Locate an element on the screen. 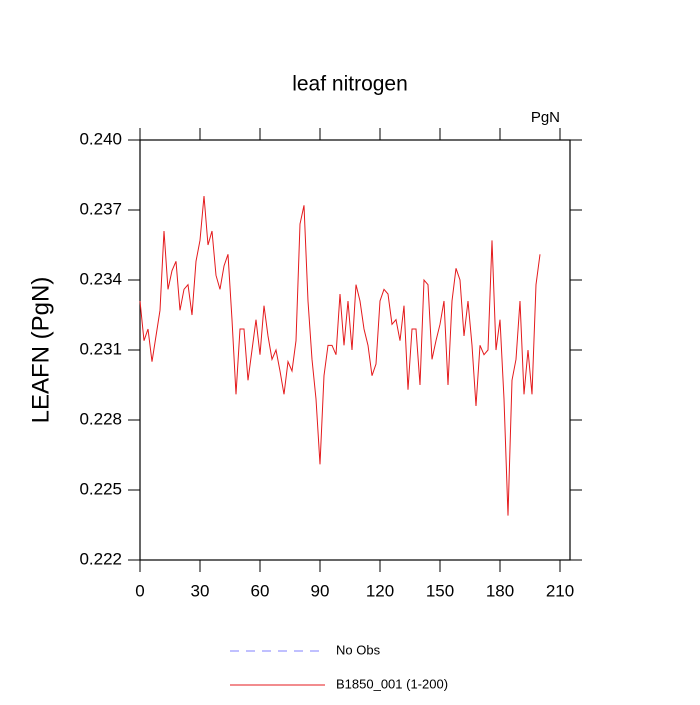  y-axis-label: LEAFN (PgN) is located at coordinates (40, 350).